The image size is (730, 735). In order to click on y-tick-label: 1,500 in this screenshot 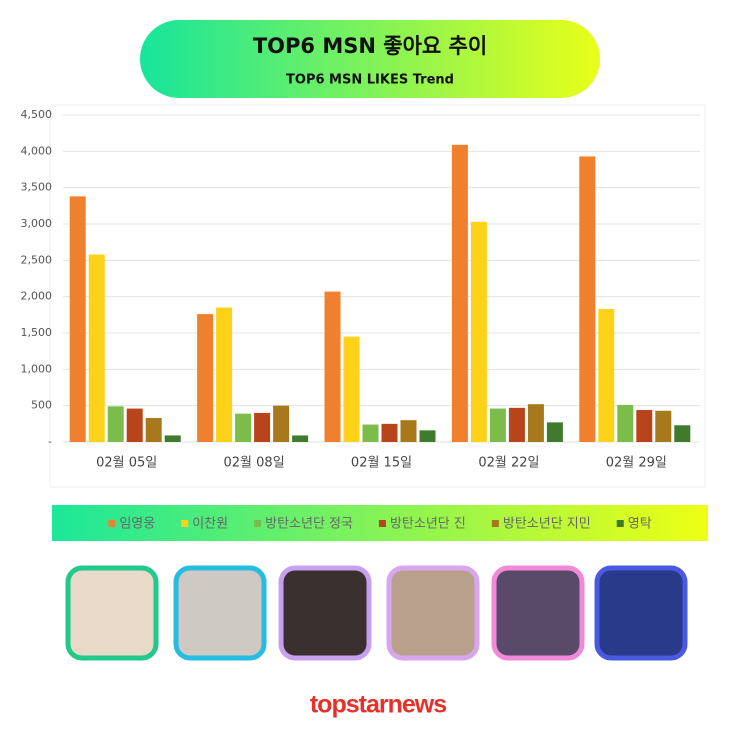, I will do `click(37, 332)`.